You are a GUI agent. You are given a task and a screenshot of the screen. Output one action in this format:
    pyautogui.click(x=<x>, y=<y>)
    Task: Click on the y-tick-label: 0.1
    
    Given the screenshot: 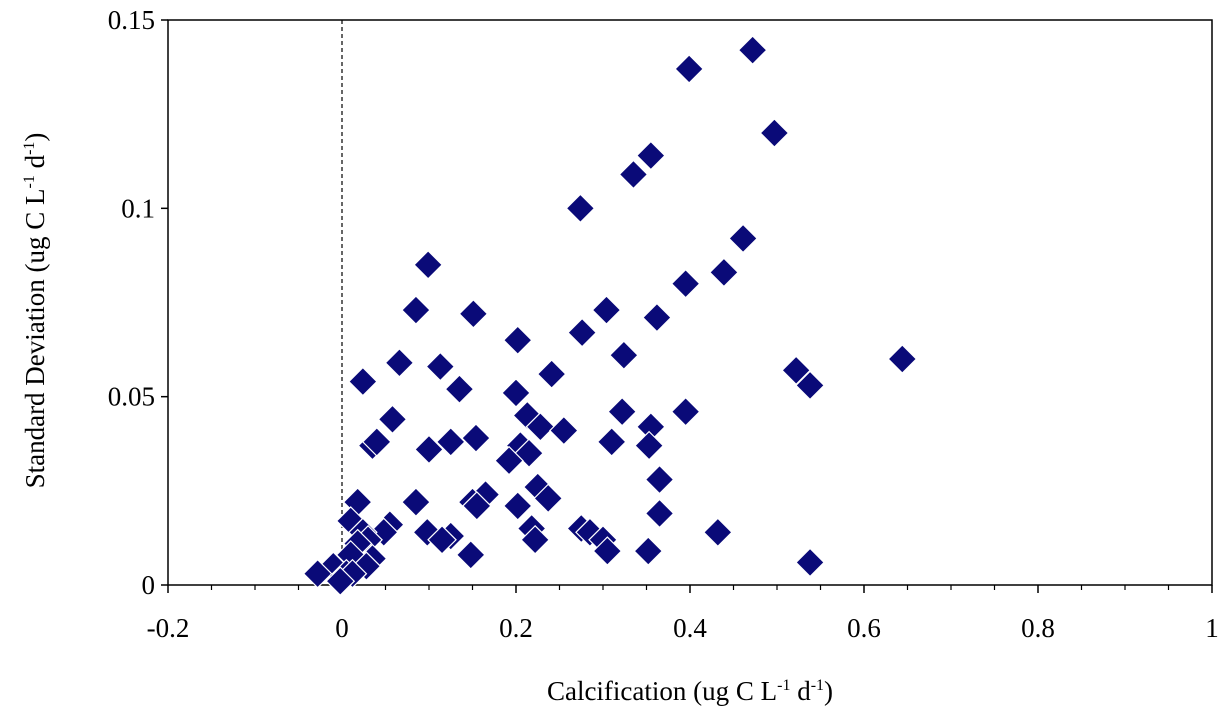 What is the action you would take?
    pyautogui.click(x=138, y=208)
    